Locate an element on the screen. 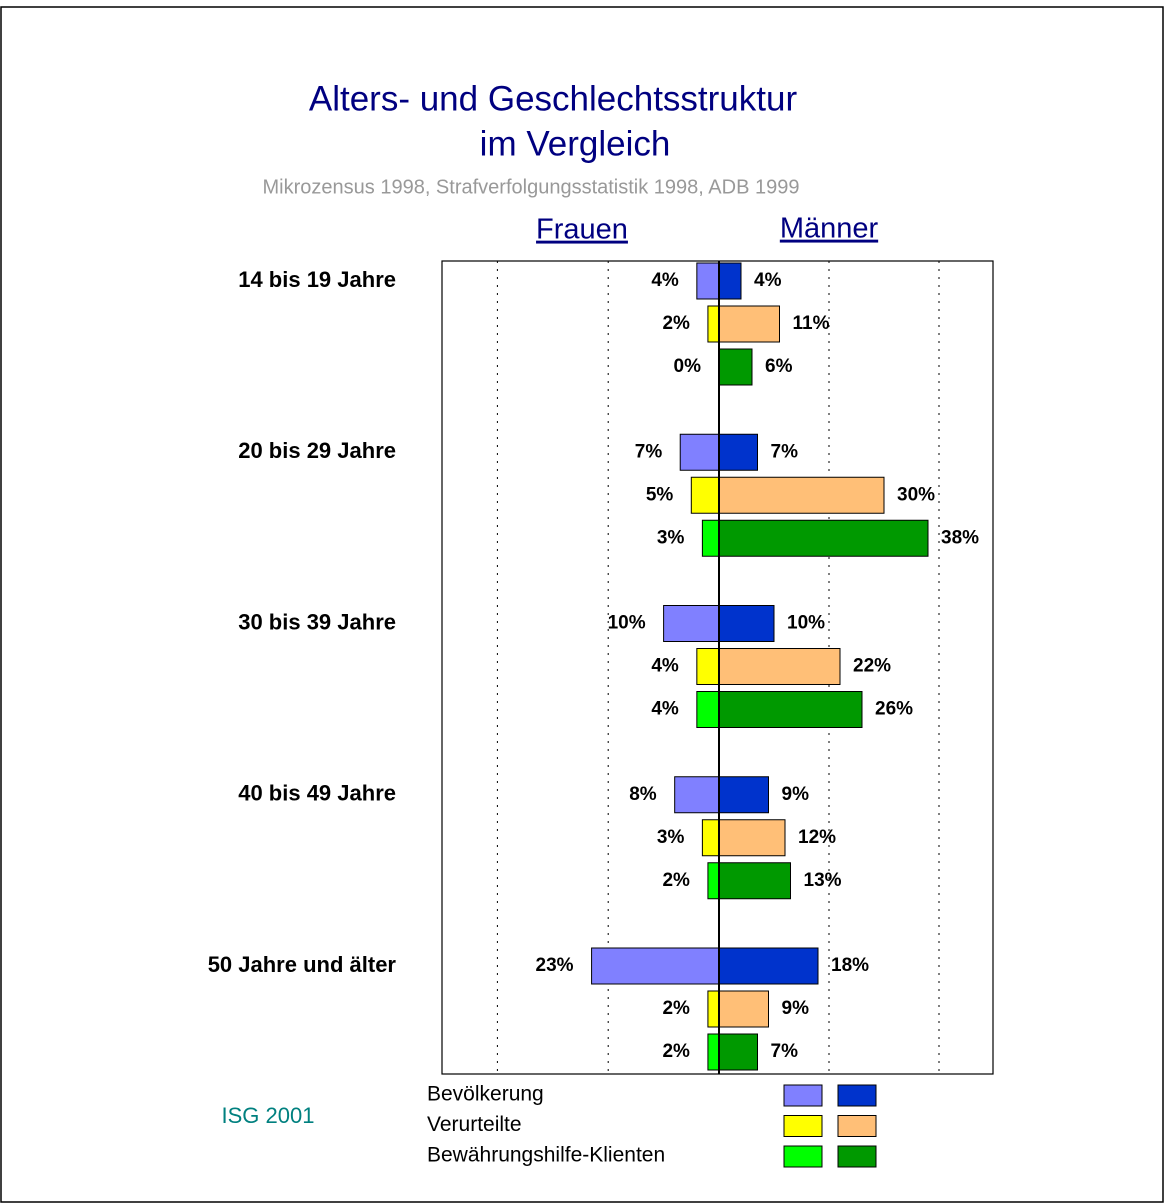  value-label: 22% is located at coordinates (872, 666).